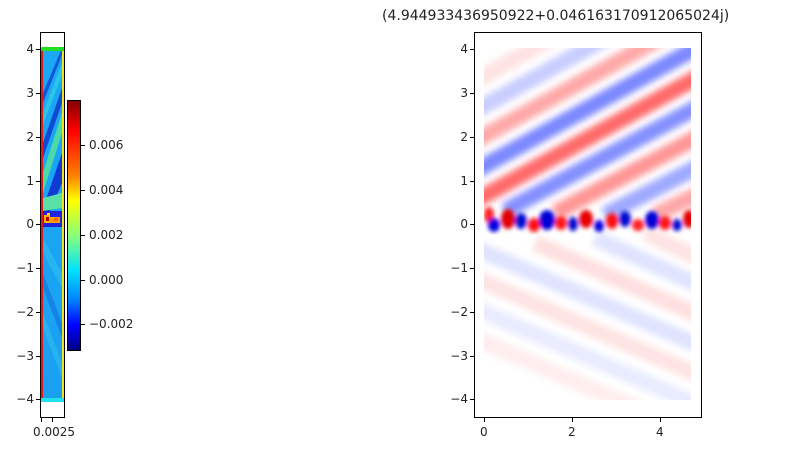  What do you see at coordinates (459, 312) in the screenshot?
I see `right-y-tick-label: −2` at bounding box center [459, 312].